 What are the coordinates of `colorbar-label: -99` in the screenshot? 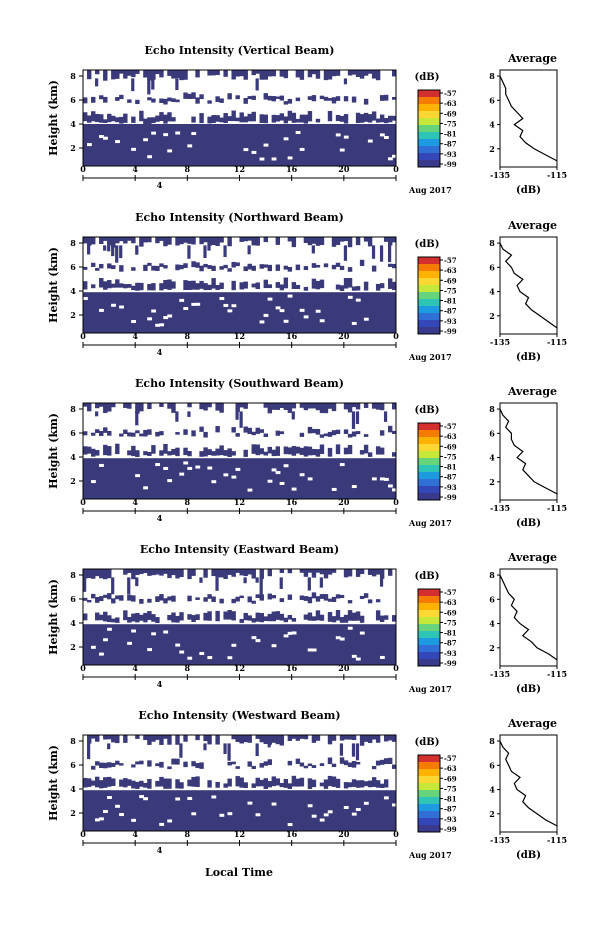 It's located at (450, 164).